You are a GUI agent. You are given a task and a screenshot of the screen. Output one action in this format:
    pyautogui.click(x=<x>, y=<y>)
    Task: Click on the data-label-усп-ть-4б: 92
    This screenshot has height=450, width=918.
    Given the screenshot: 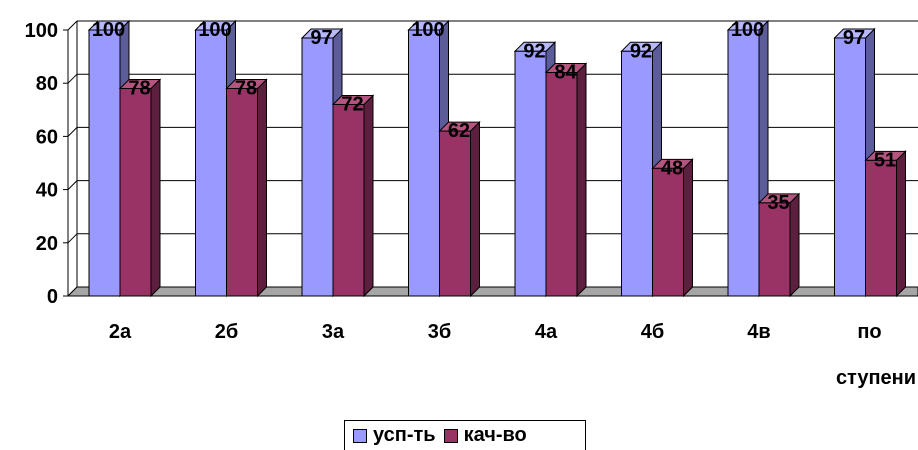 What is the action you would take?
    pyautogui.click(x=641, y=51)
    